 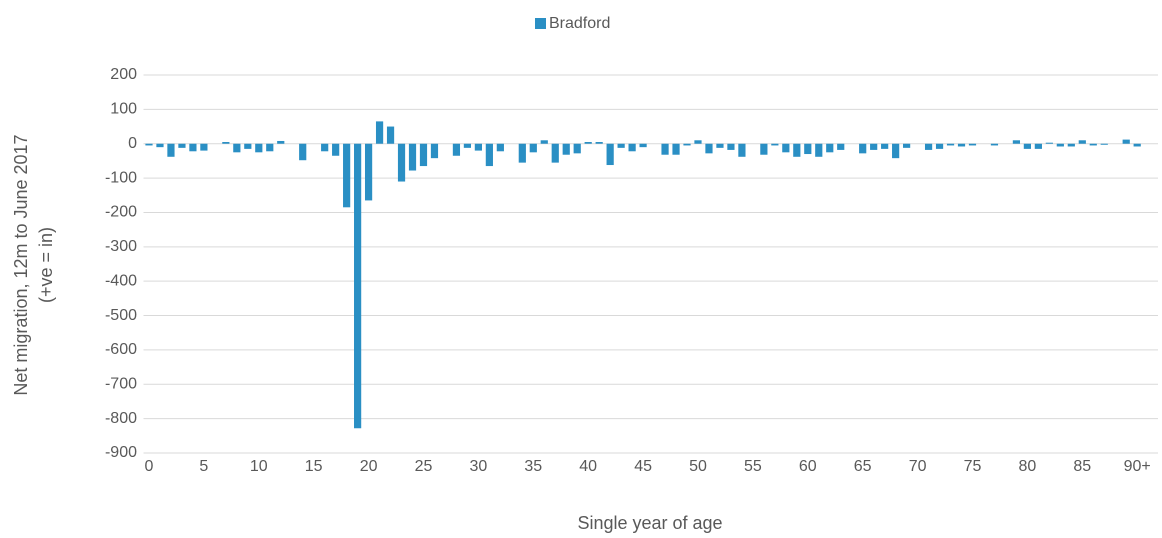 What do you see at coordinates (132, 143) in the screenshot?
I see `y-tick-label: 0` at bounding box center [132, 143].